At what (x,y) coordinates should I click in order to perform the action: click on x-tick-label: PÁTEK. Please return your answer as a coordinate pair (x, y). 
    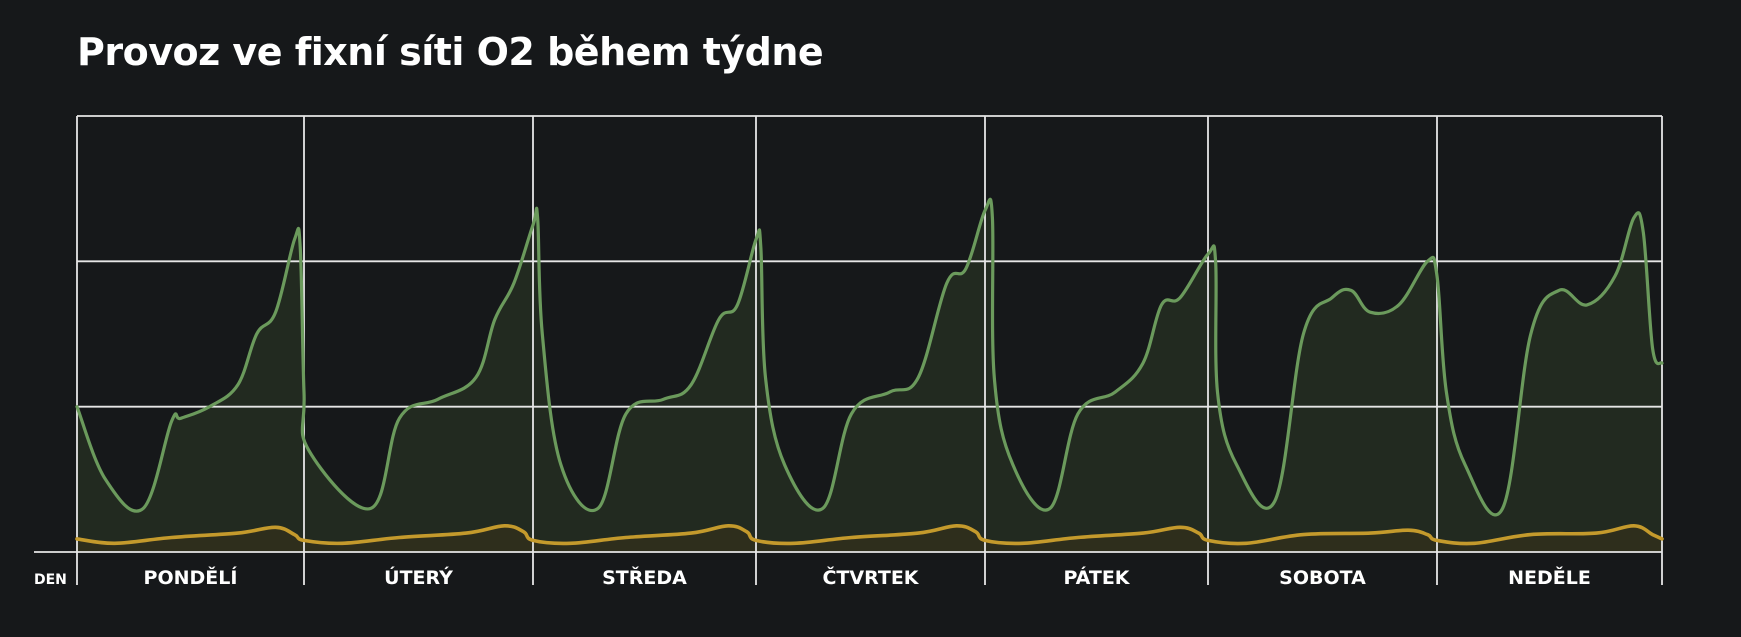
    Looking at the image, I should click on (1096, 577).